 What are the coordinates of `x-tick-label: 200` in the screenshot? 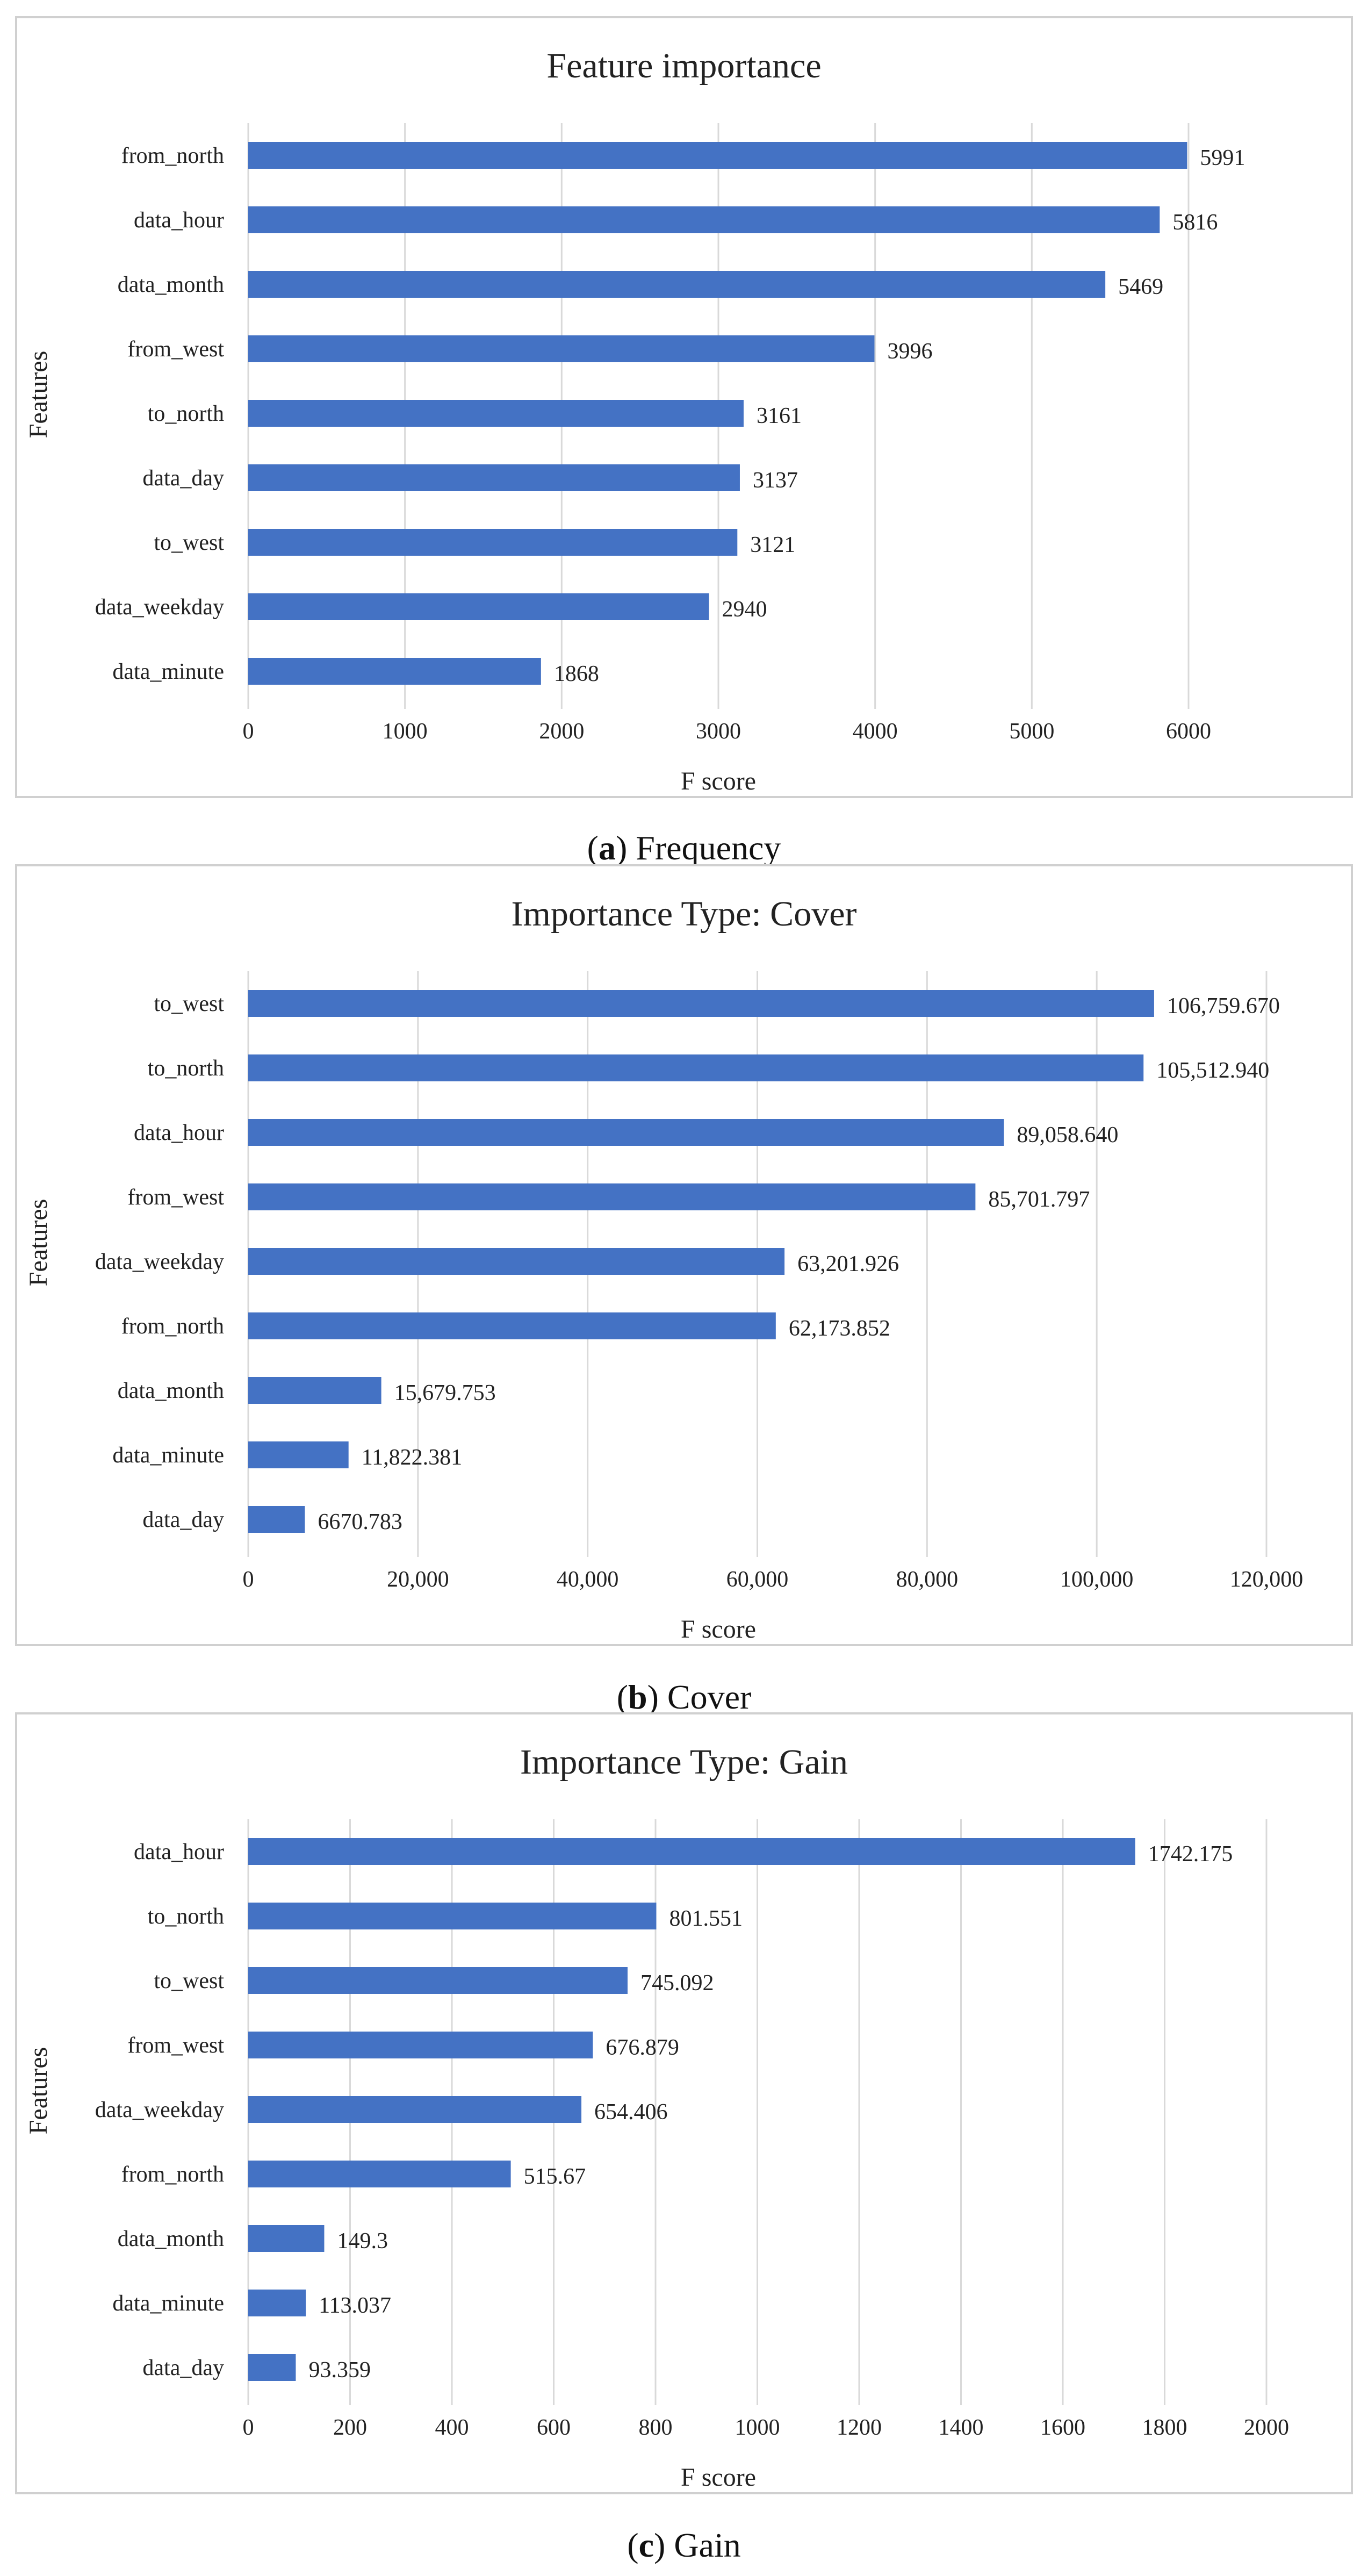 It's located at (350, 2427).